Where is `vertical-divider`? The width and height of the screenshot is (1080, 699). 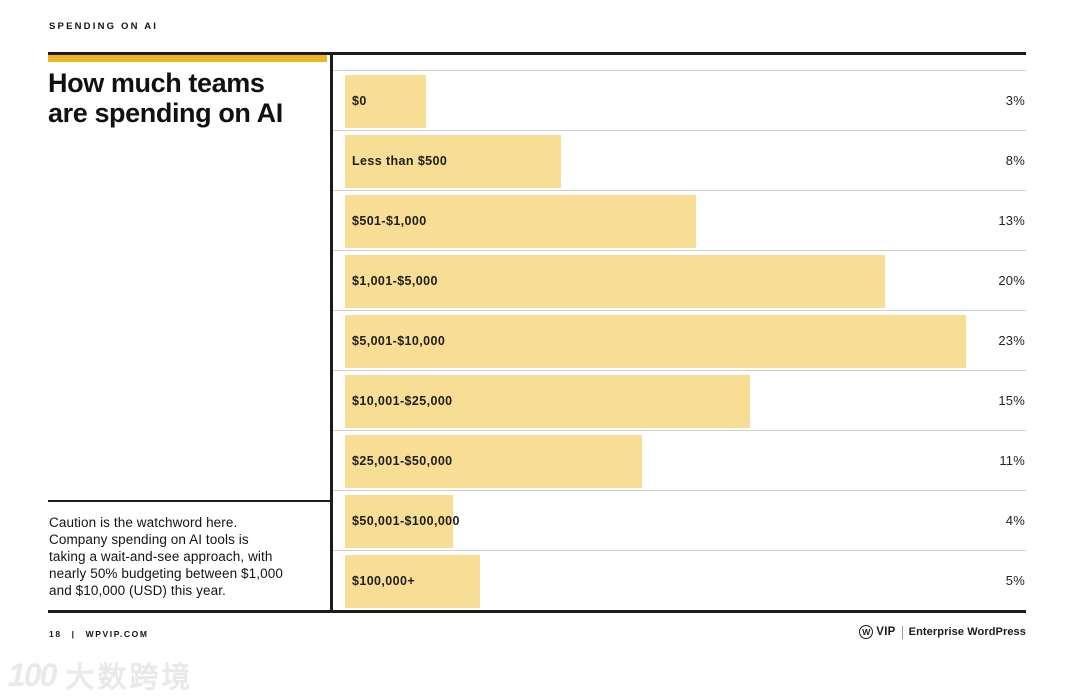
vertical-divider is located at coordinates (331, 332).